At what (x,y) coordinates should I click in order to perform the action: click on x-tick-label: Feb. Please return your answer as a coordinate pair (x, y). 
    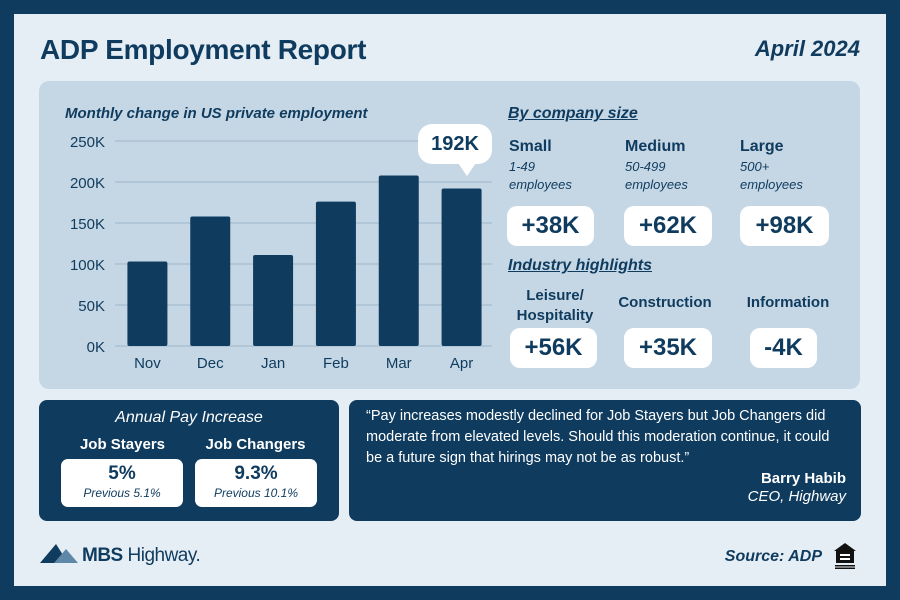
    Looking at the image, I should click on (336, 363).